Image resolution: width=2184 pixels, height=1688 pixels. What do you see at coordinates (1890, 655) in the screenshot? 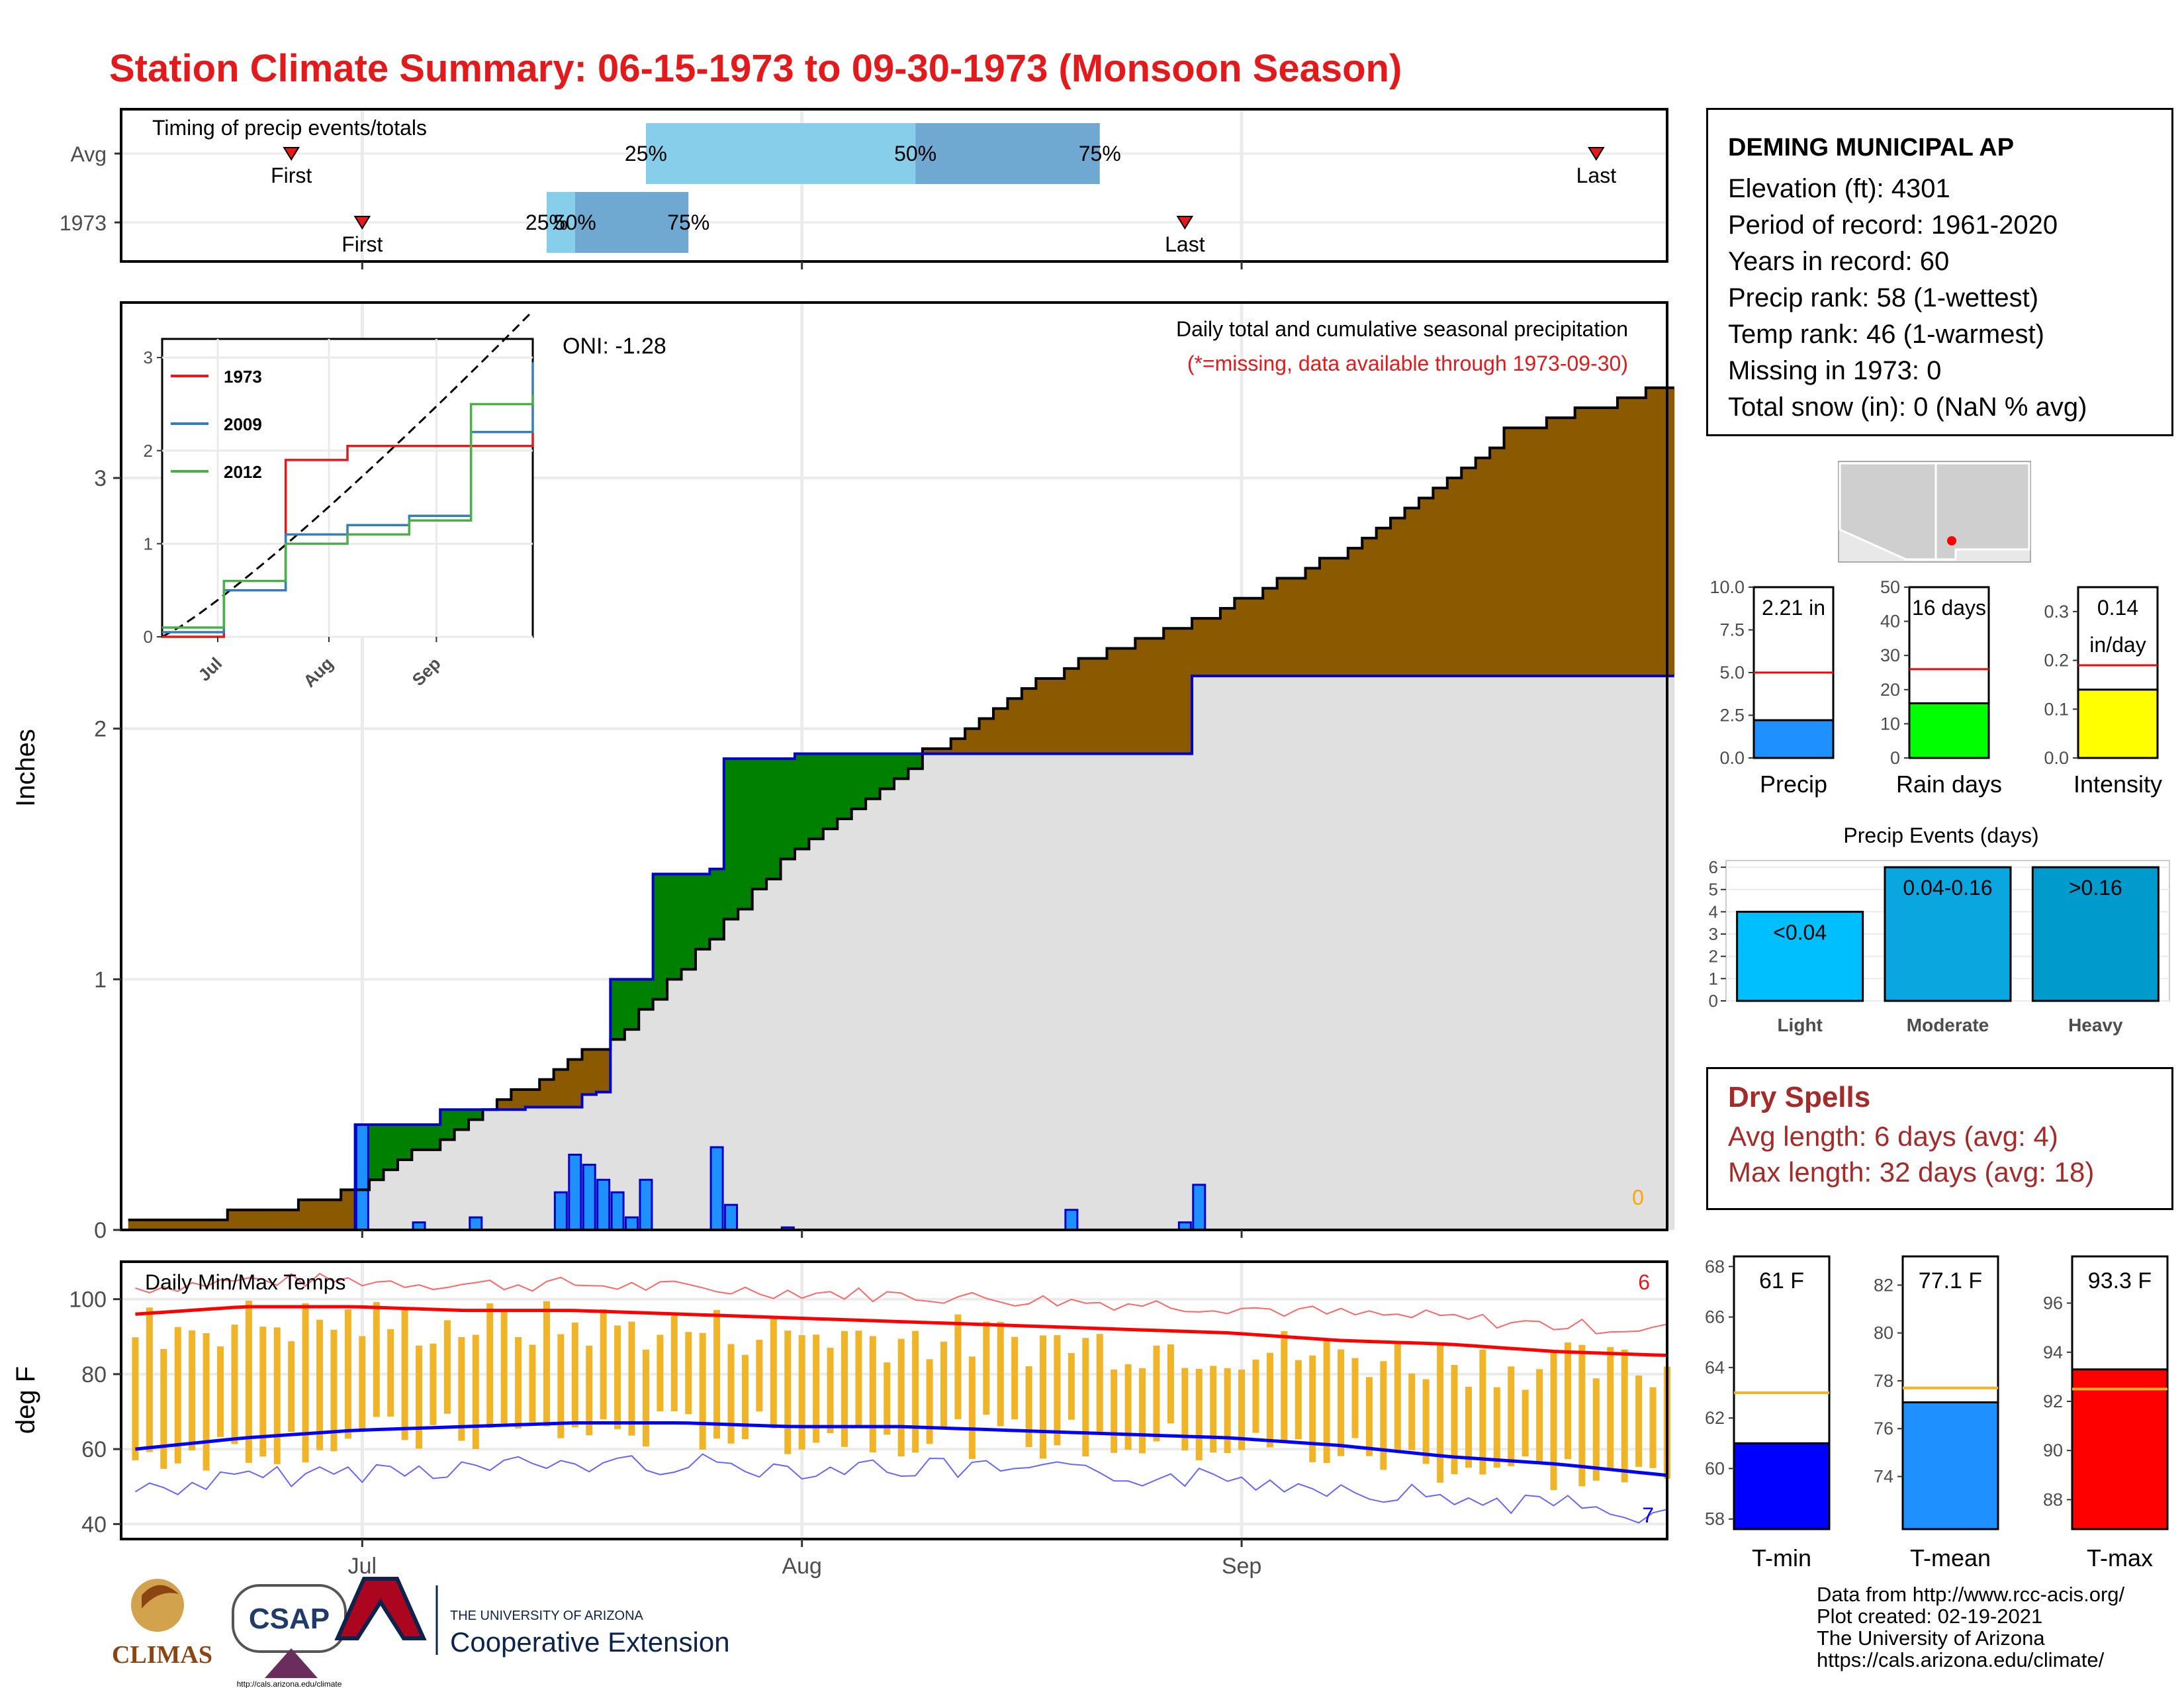
I see `mini-bar-tick-label: 30` at bounding box center [1890, 655].